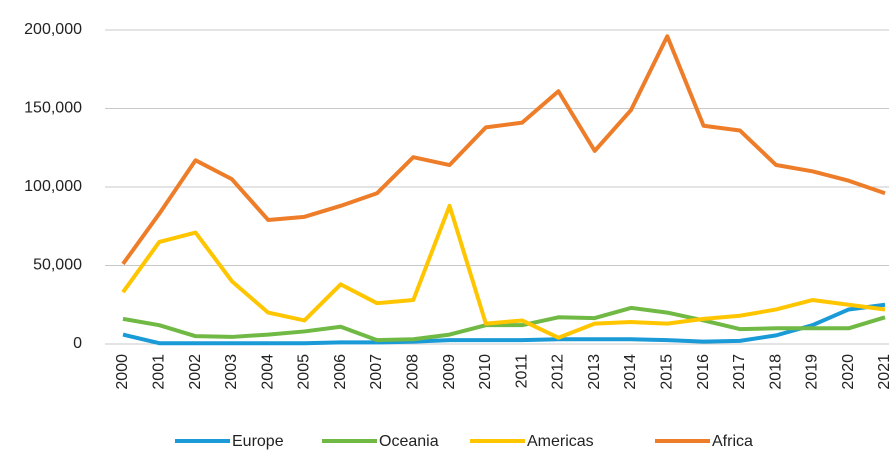  What do you see at coordinates (53, 186) in the screenshot?
I see `y-tick-label: 100,000` at bounding box center [53, 186].